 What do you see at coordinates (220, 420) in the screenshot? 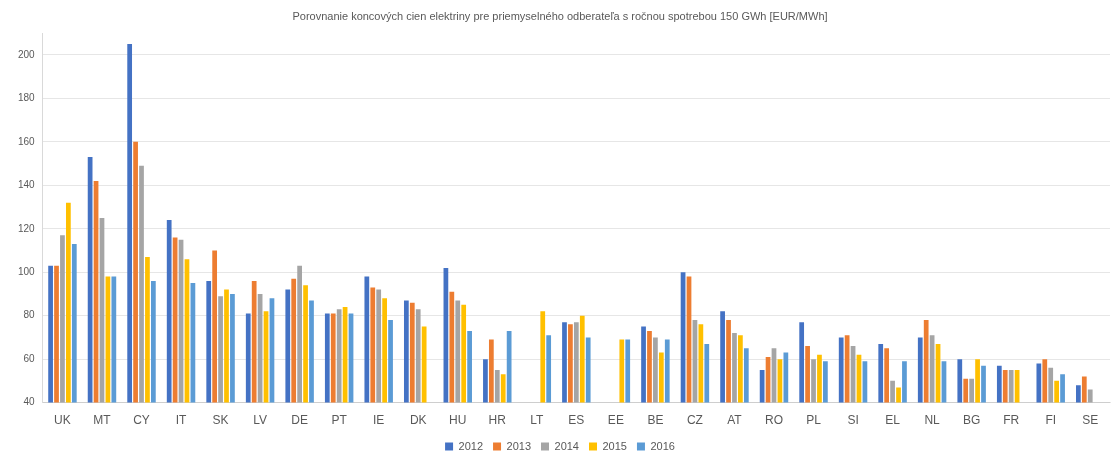
I see `x-tick-label: SK` at bounding box center [220, 420].